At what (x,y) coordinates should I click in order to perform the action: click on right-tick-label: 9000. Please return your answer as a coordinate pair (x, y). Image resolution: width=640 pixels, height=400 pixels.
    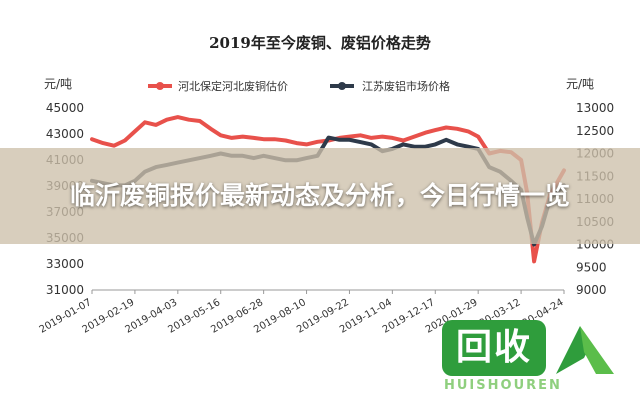
    Looking at the image, I should click on (591, 290).